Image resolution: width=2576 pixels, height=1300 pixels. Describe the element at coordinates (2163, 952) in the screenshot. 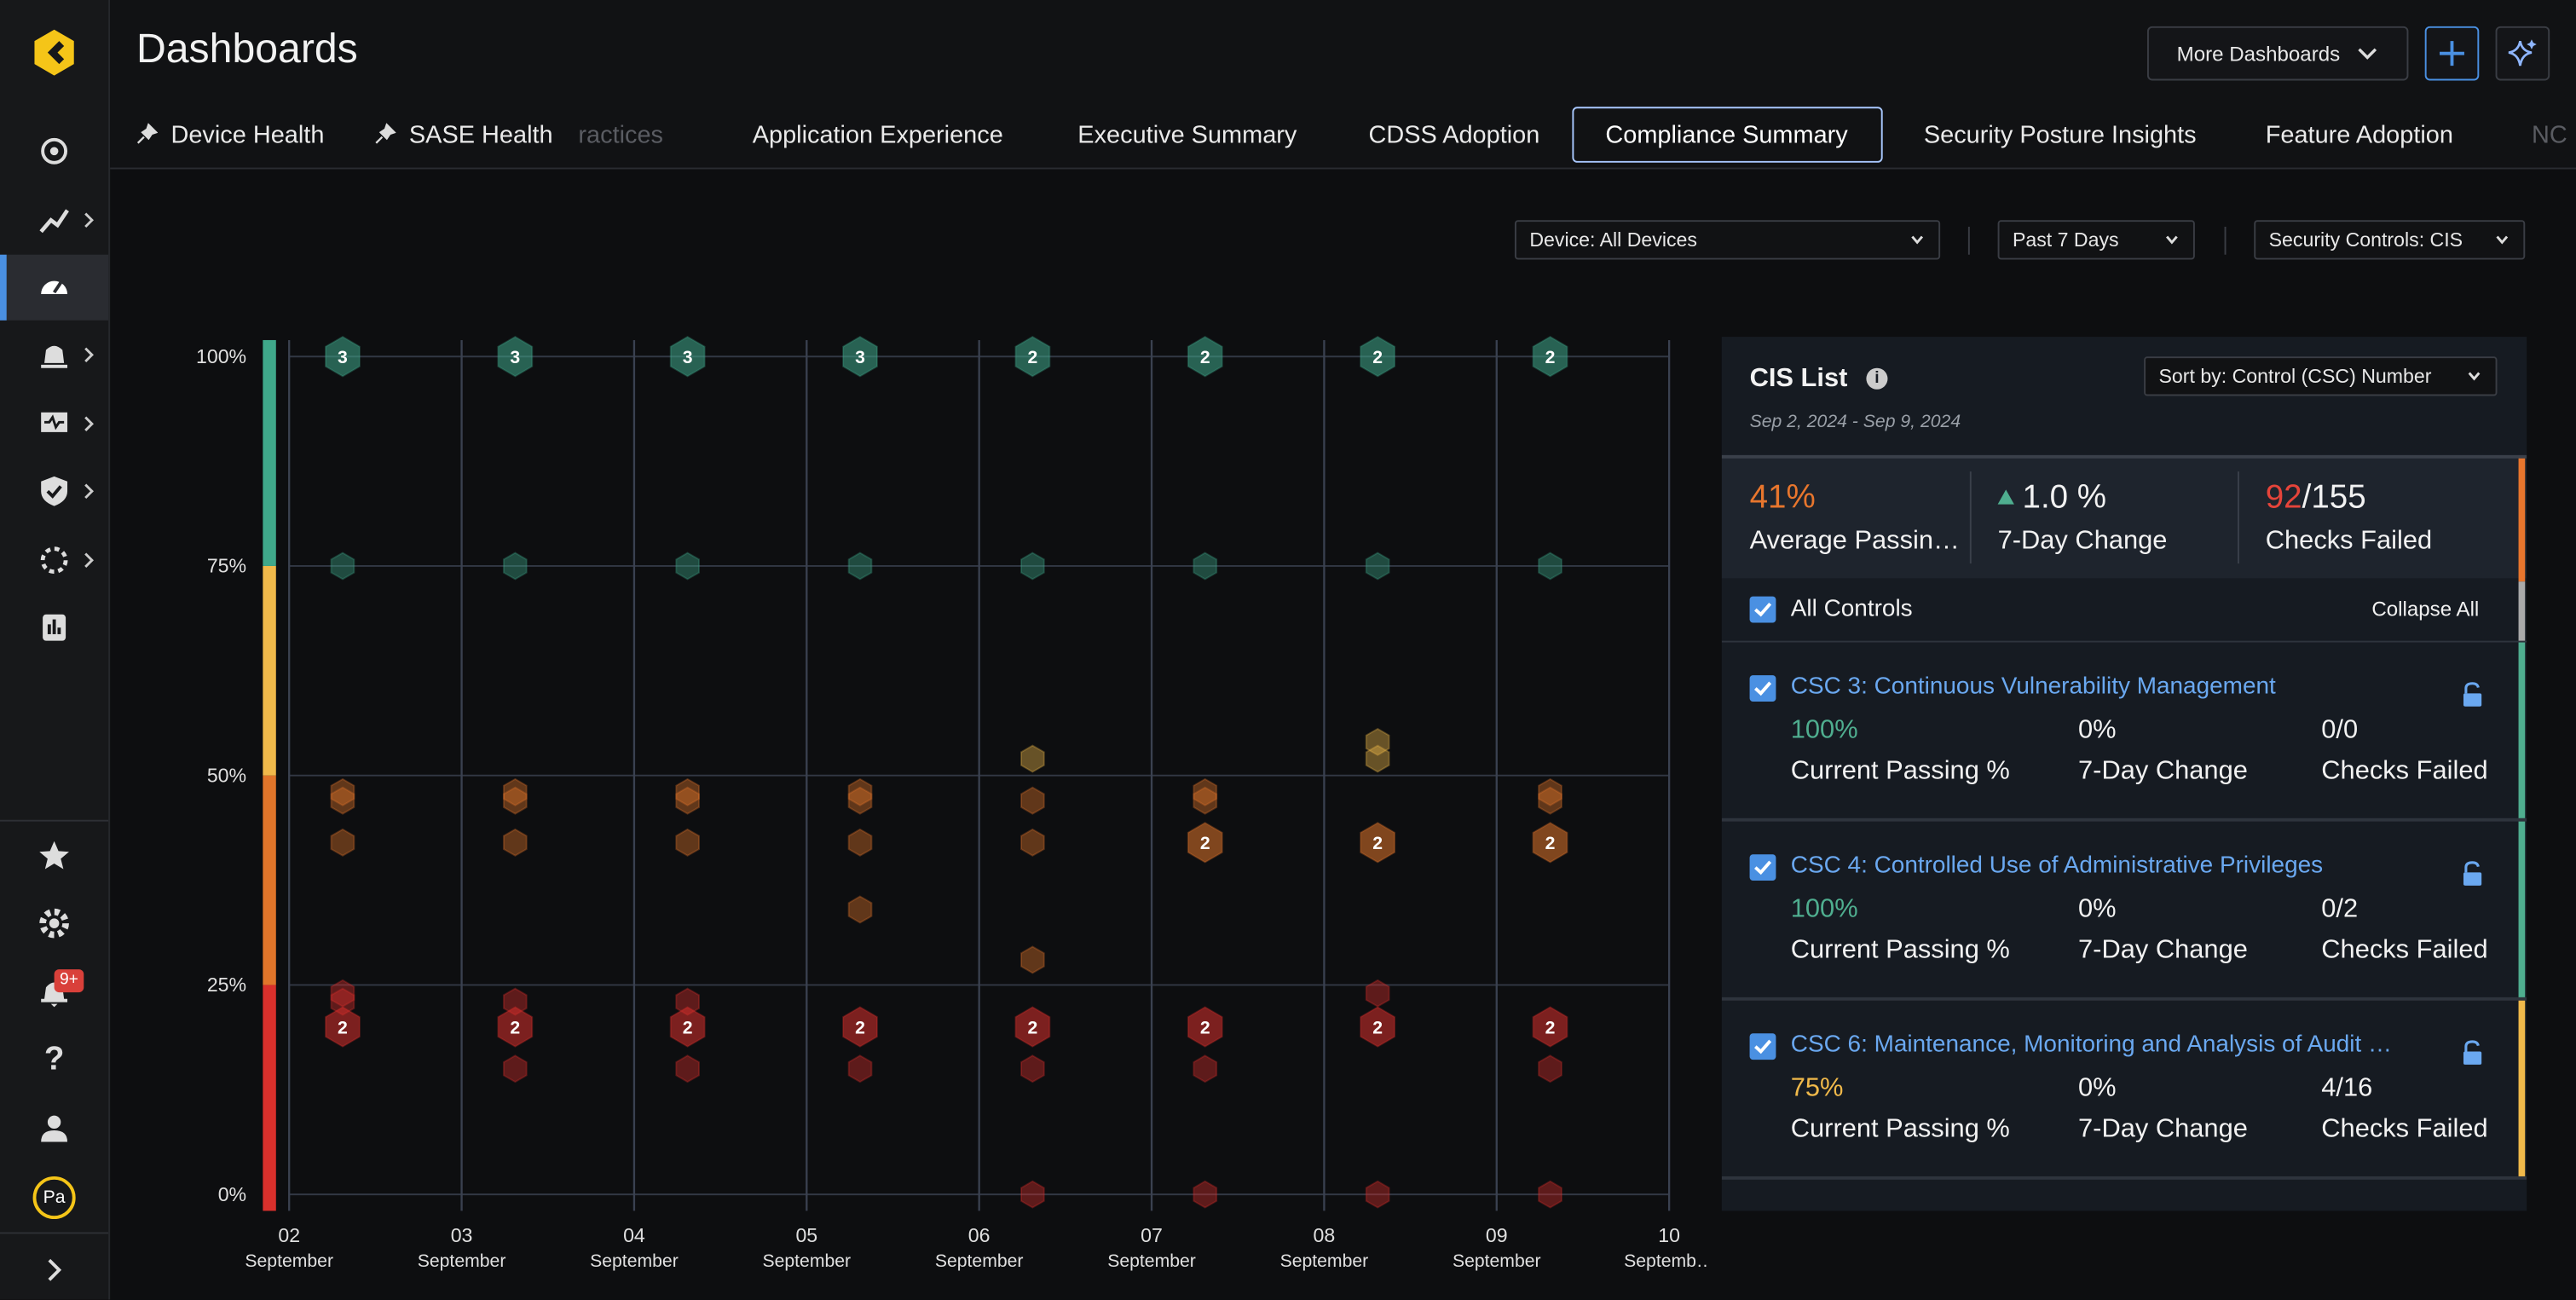

I see `metric-label: 7-Day Change` at that location.